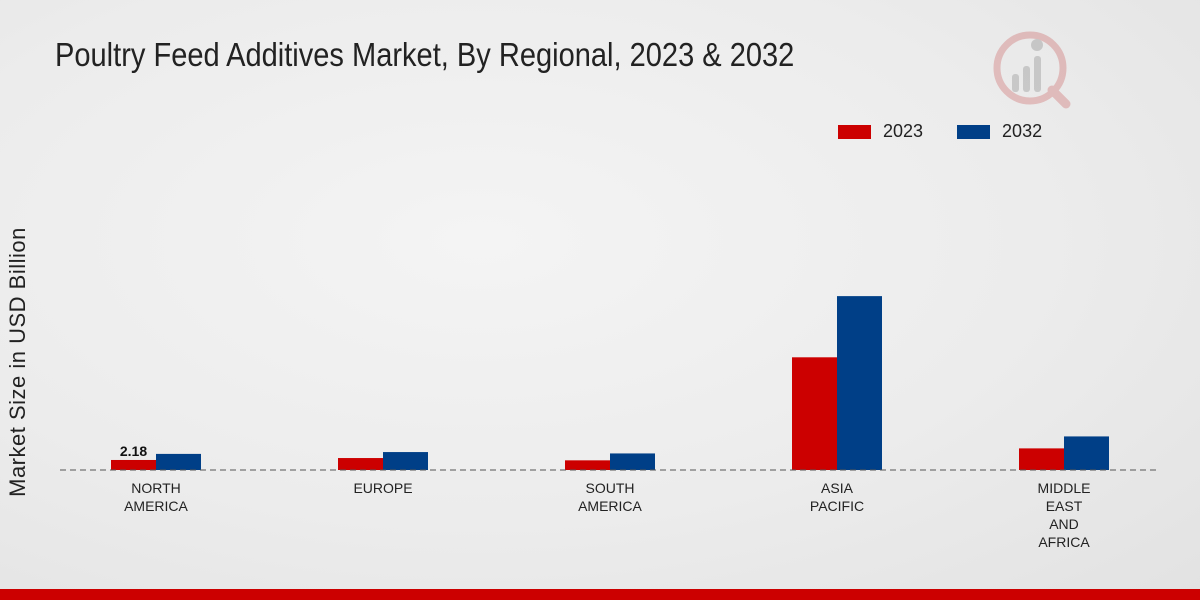 This screenshot has height=600, width=1200. I want to click on x-tick-label-2: SOUTH AMERICA, so click(610, 497).